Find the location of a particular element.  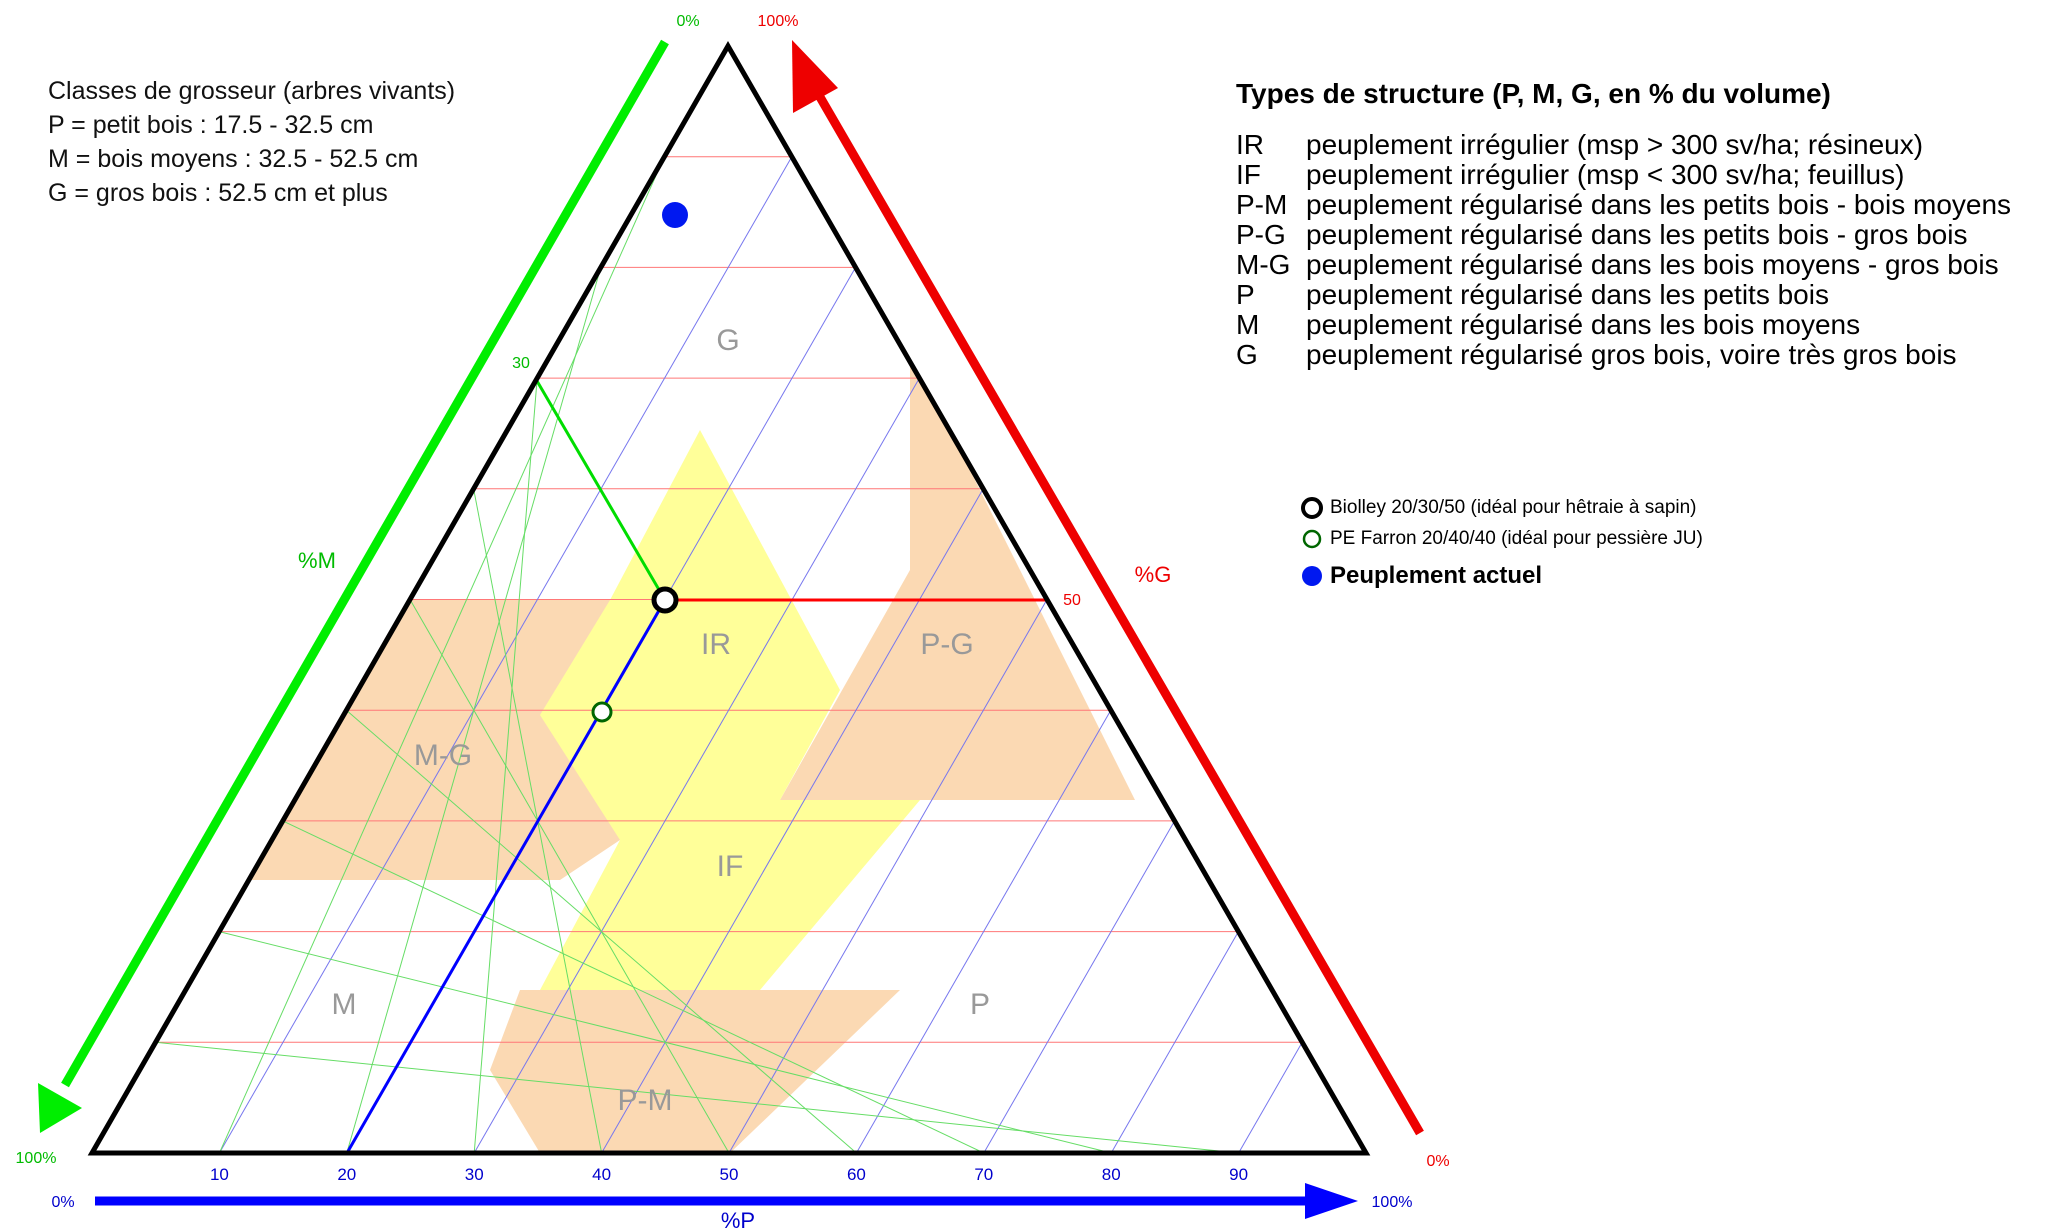

legend-row-actuel: Peuplement actuel is located at coordinates (1501, 575).